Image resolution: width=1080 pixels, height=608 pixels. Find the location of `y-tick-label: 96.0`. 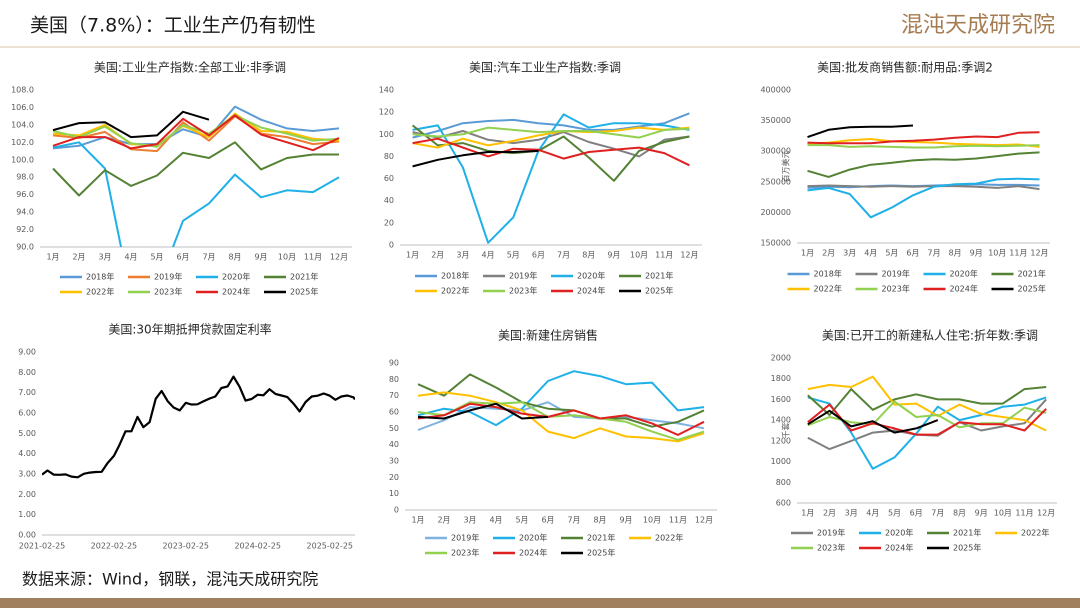

y-tick-label: 96.0 is located at coordinates (25, 194).